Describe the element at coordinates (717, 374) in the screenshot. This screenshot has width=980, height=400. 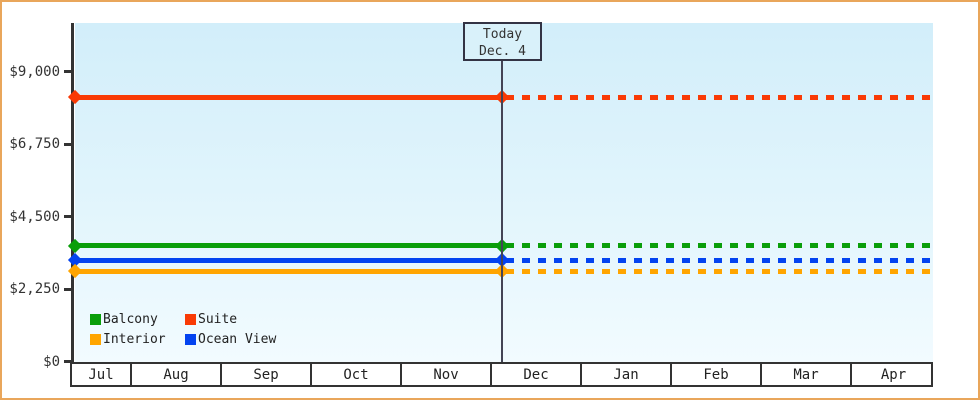
I see `x-axis-label-feb: Feb` at that location.